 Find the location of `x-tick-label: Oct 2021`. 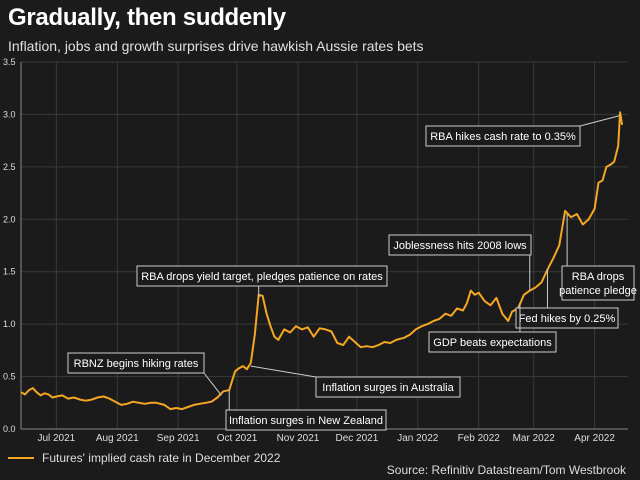

x-tick-label: Oct 2021 is located at coordinates (237, 438).